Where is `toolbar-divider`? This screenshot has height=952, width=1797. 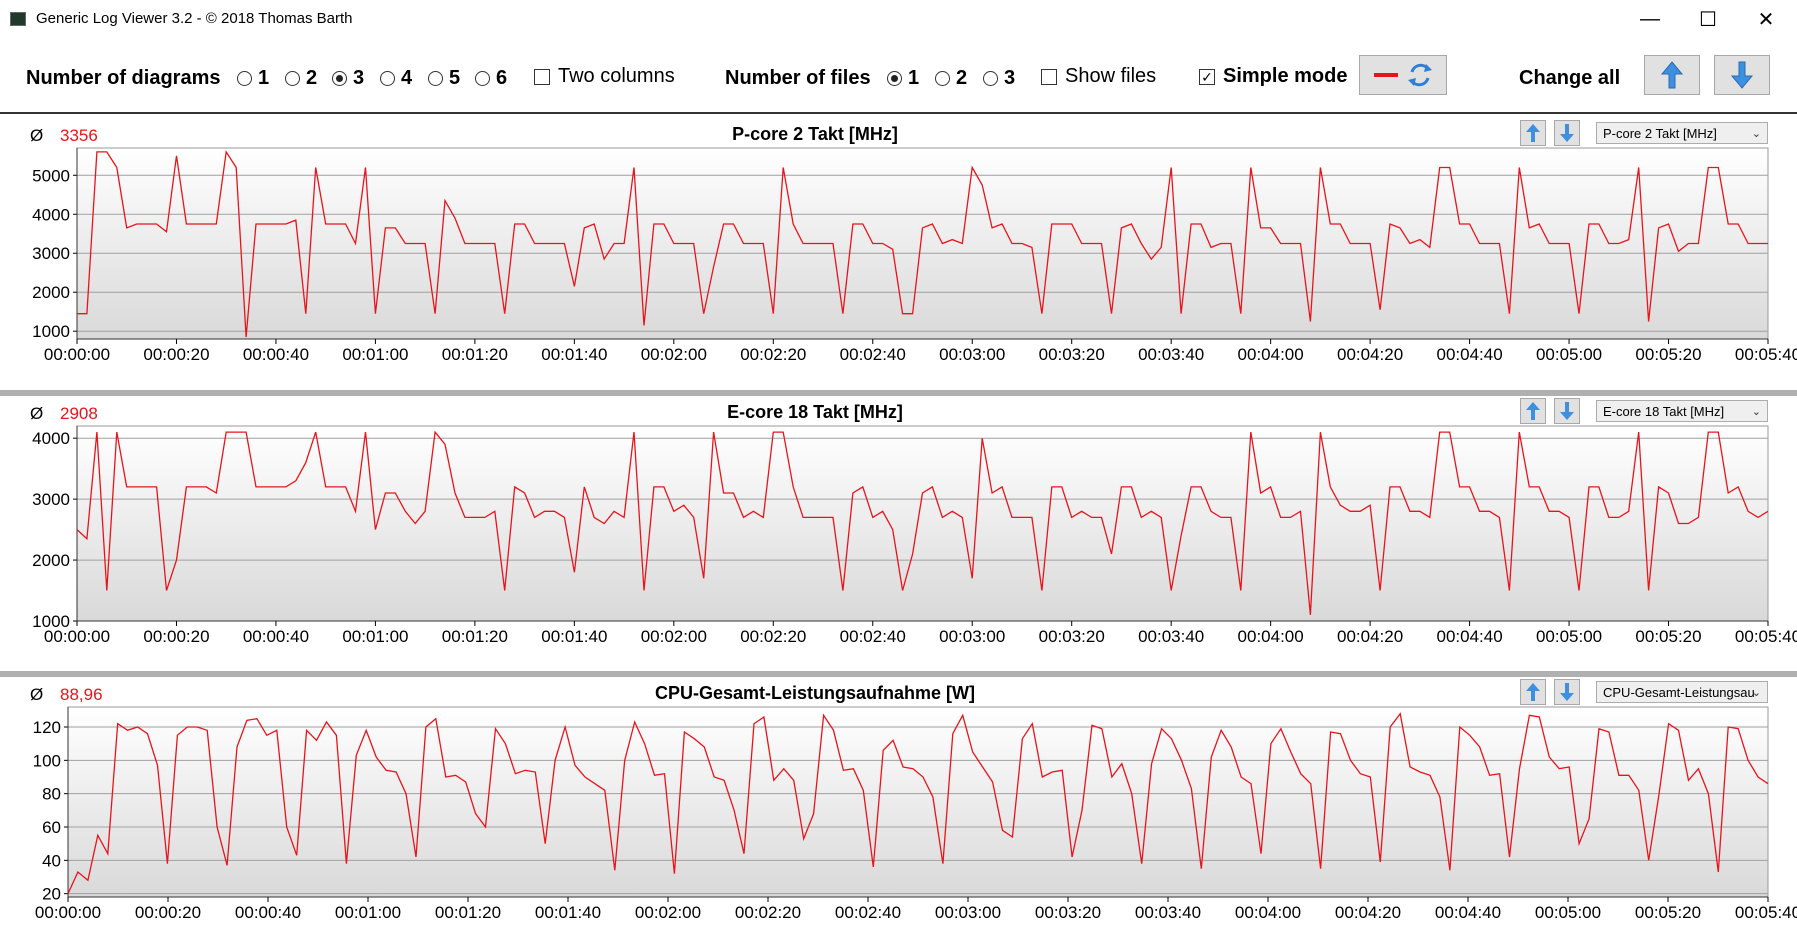 toolbar-divider is located at coordinates (898, 113).